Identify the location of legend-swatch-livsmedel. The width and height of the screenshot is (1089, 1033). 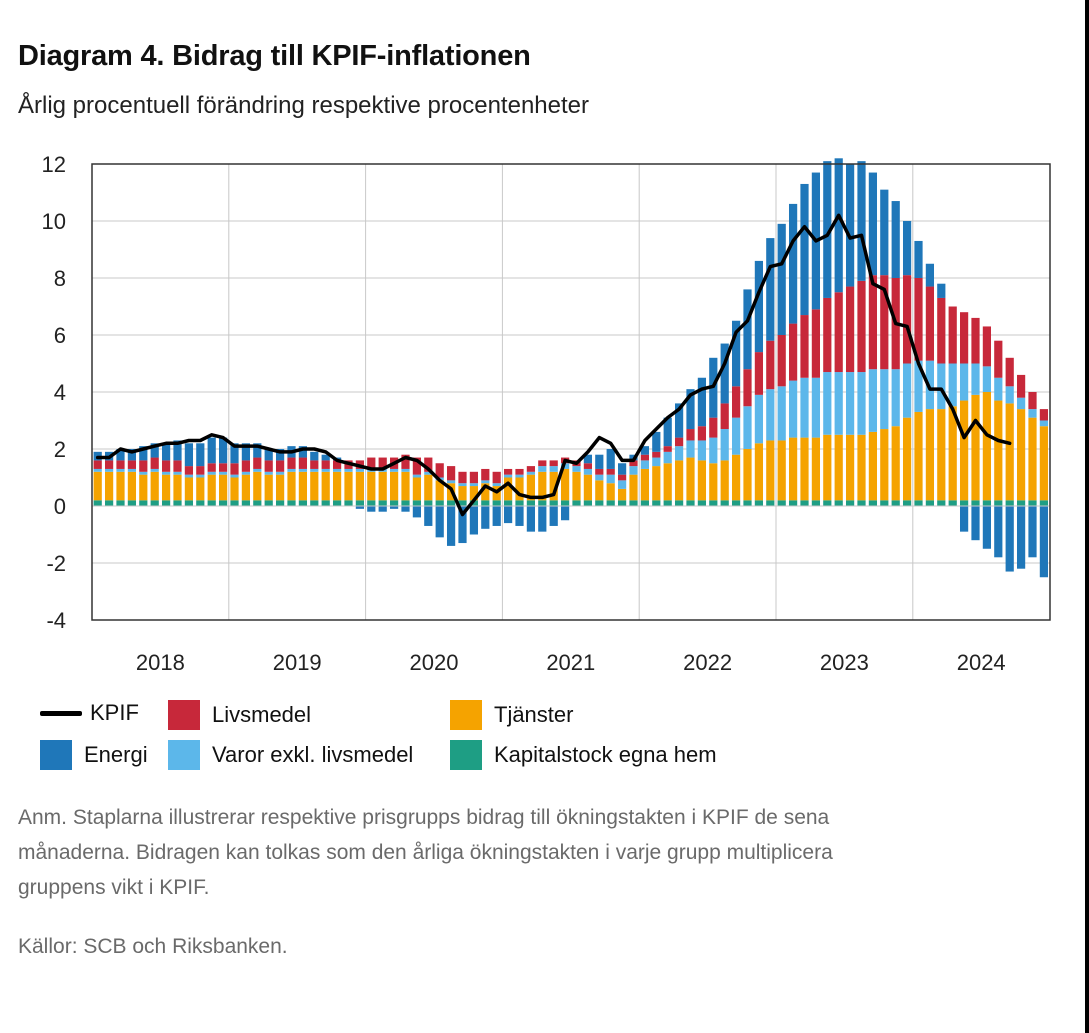
(184, 715).